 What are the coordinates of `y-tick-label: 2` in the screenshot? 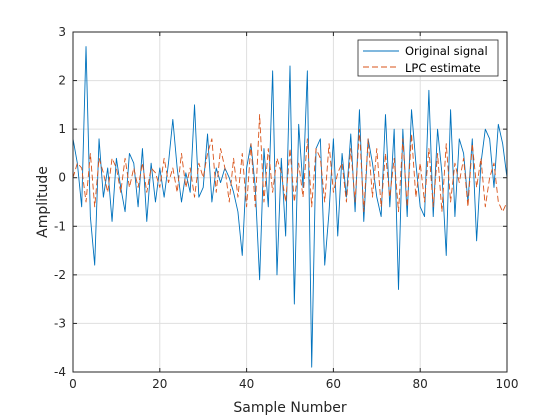 It's located at (62, 81).